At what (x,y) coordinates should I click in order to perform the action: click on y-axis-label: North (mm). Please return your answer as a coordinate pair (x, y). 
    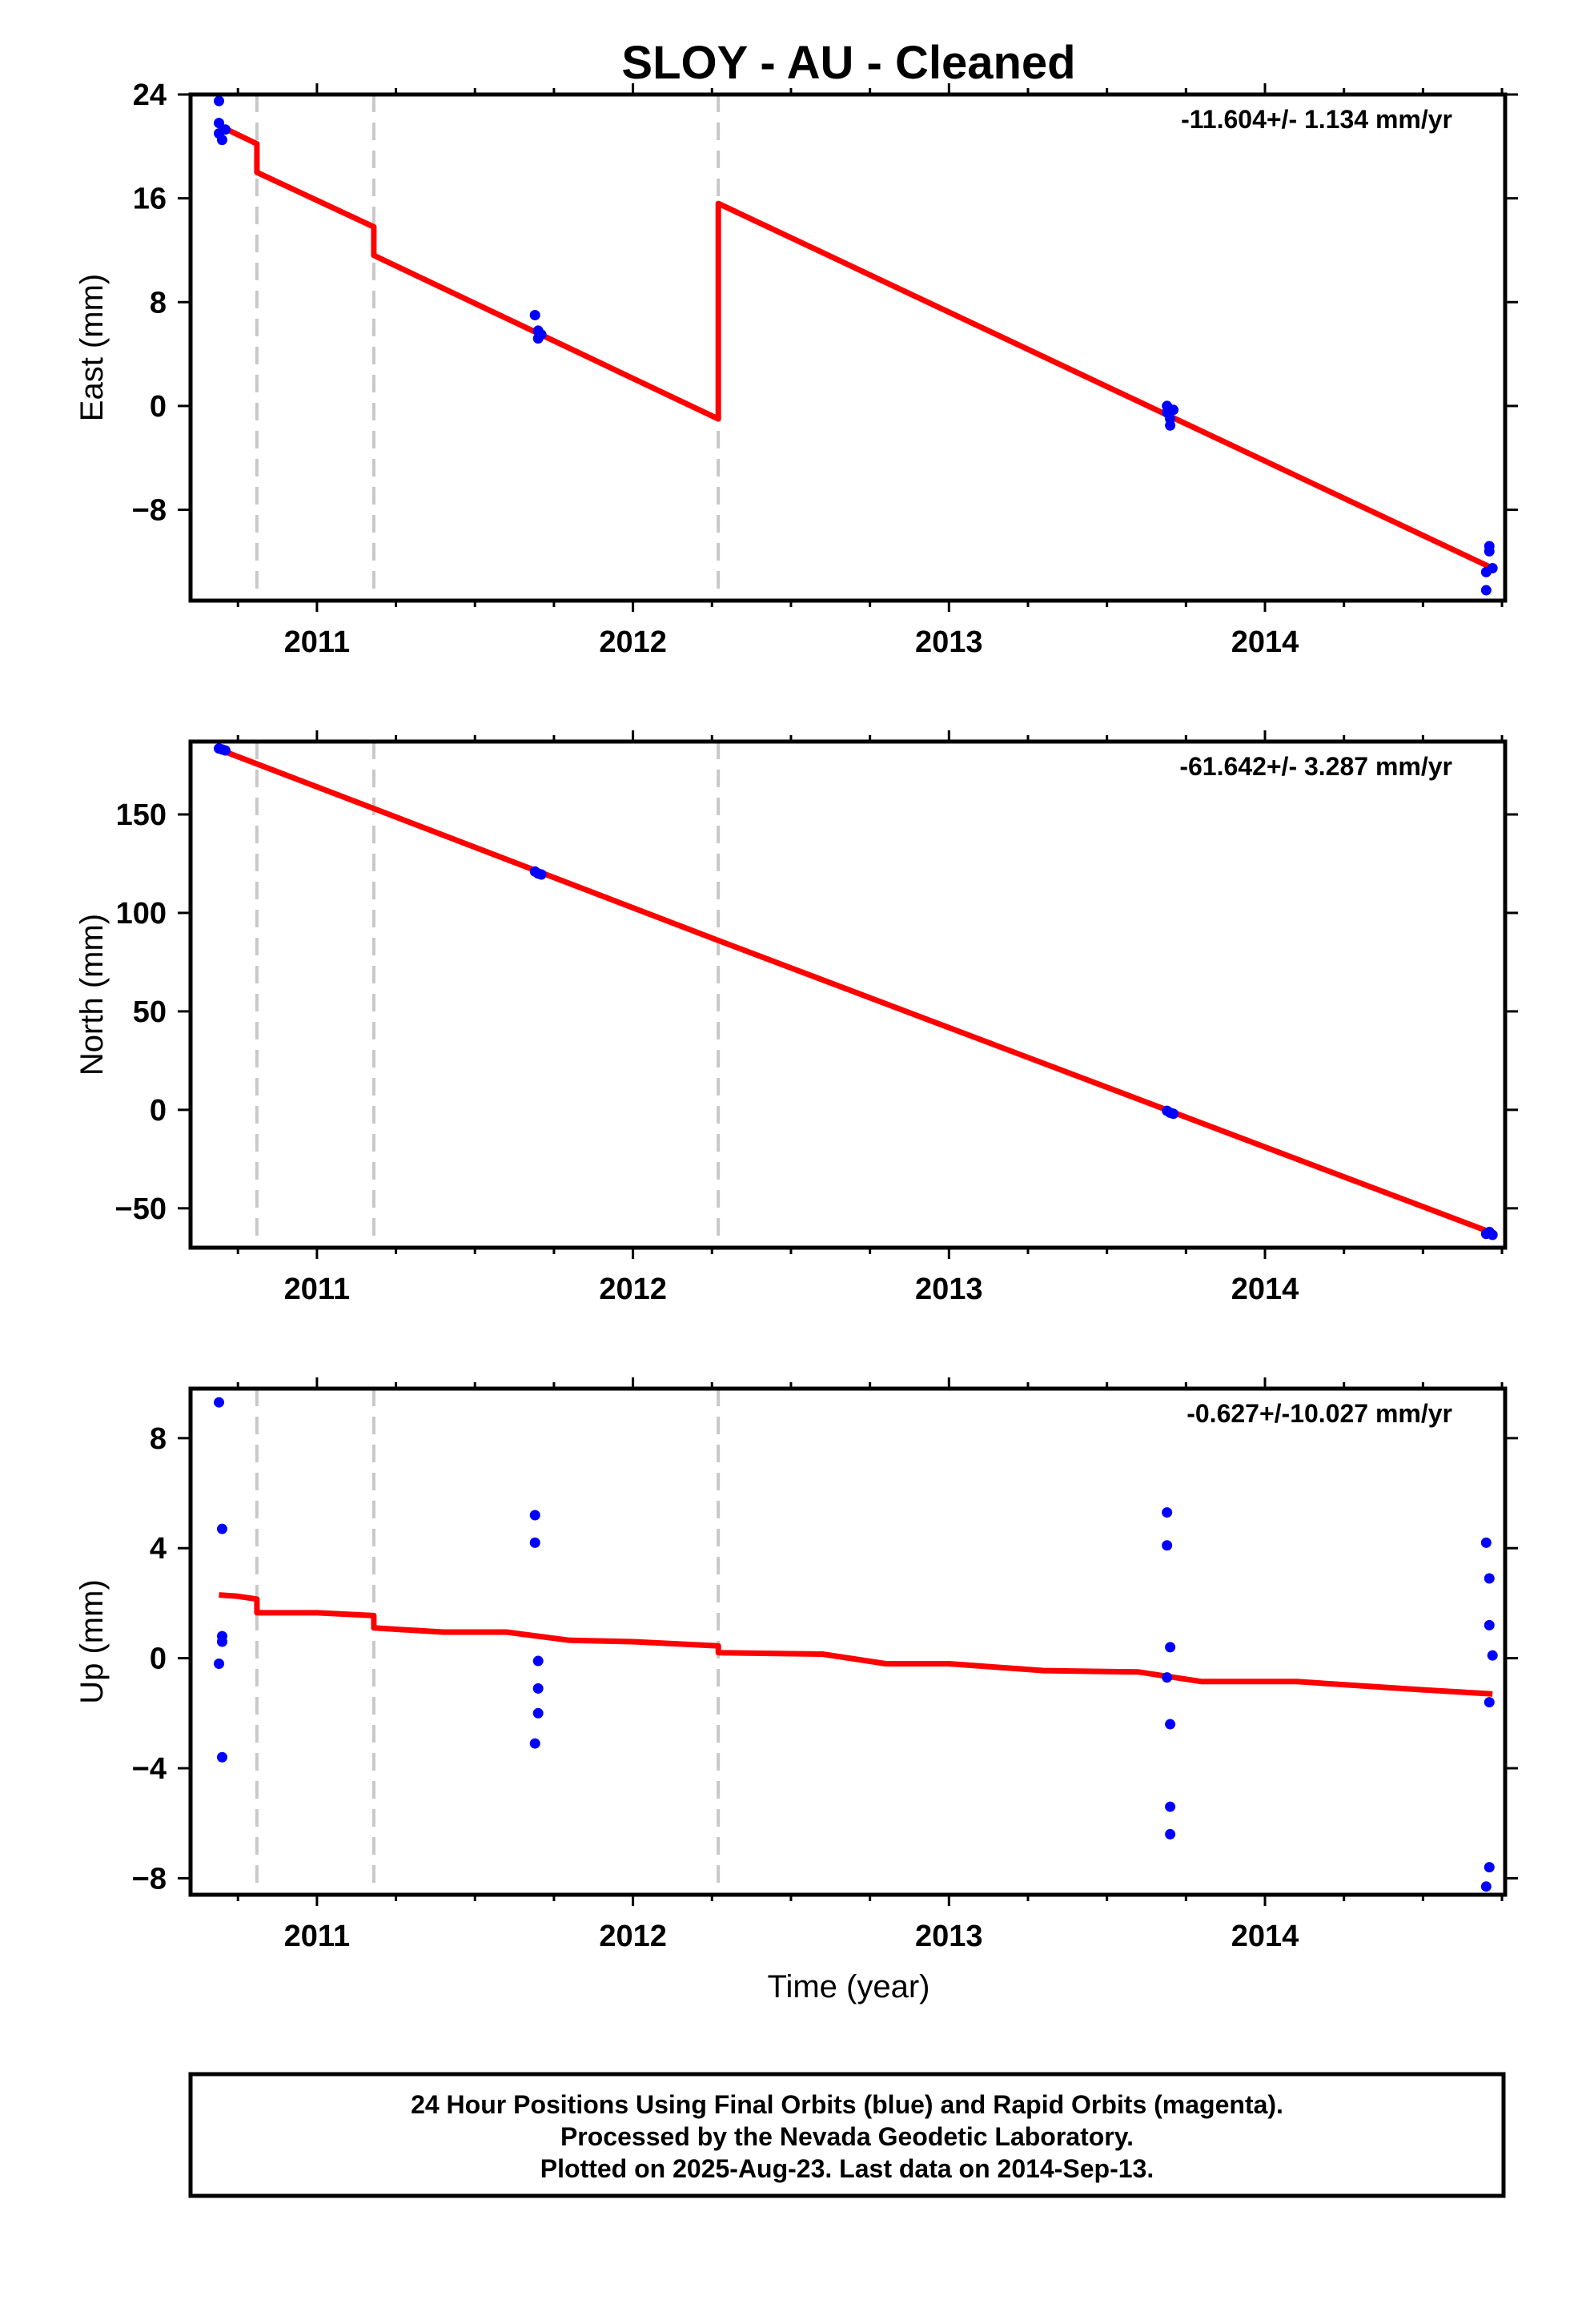
    Looking at the image, I should click on (92, 995).